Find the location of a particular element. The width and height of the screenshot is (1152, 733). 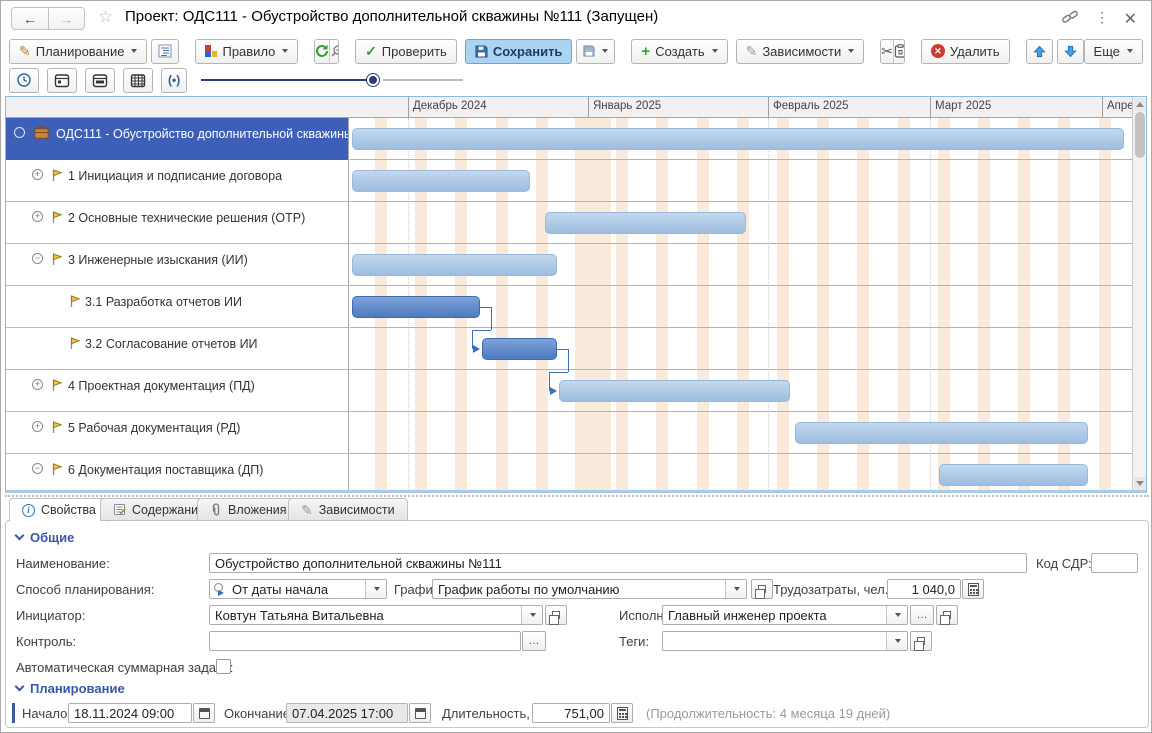

scale-months-button is located at coordinates (138, 80).